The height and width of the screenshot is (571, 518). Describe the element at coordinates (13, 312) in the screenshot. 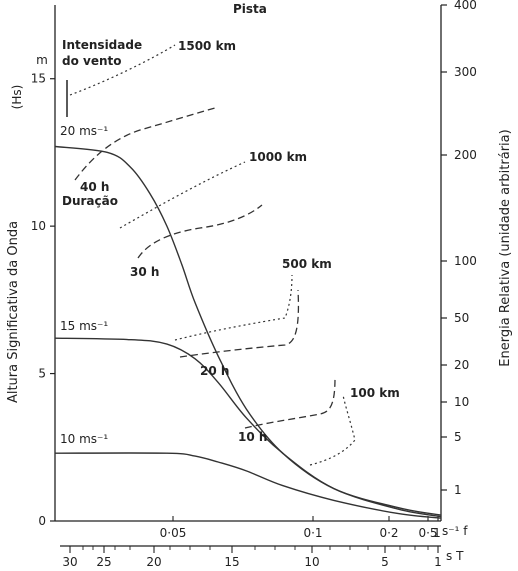

I see `left-axis-title: Altura Significativa da Onda` at that location.